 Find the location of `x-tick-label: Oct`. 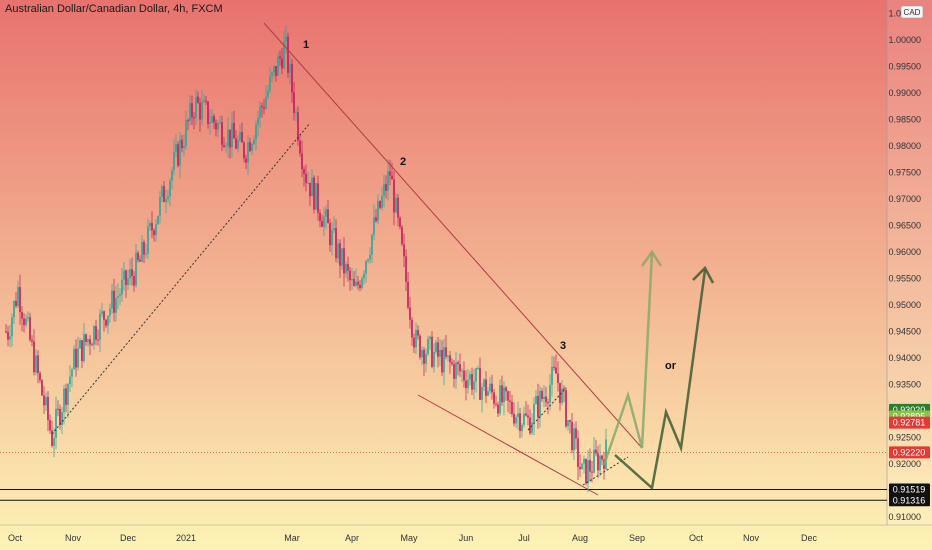

x-tick-label: Oct is located at coordinates (696, 538).